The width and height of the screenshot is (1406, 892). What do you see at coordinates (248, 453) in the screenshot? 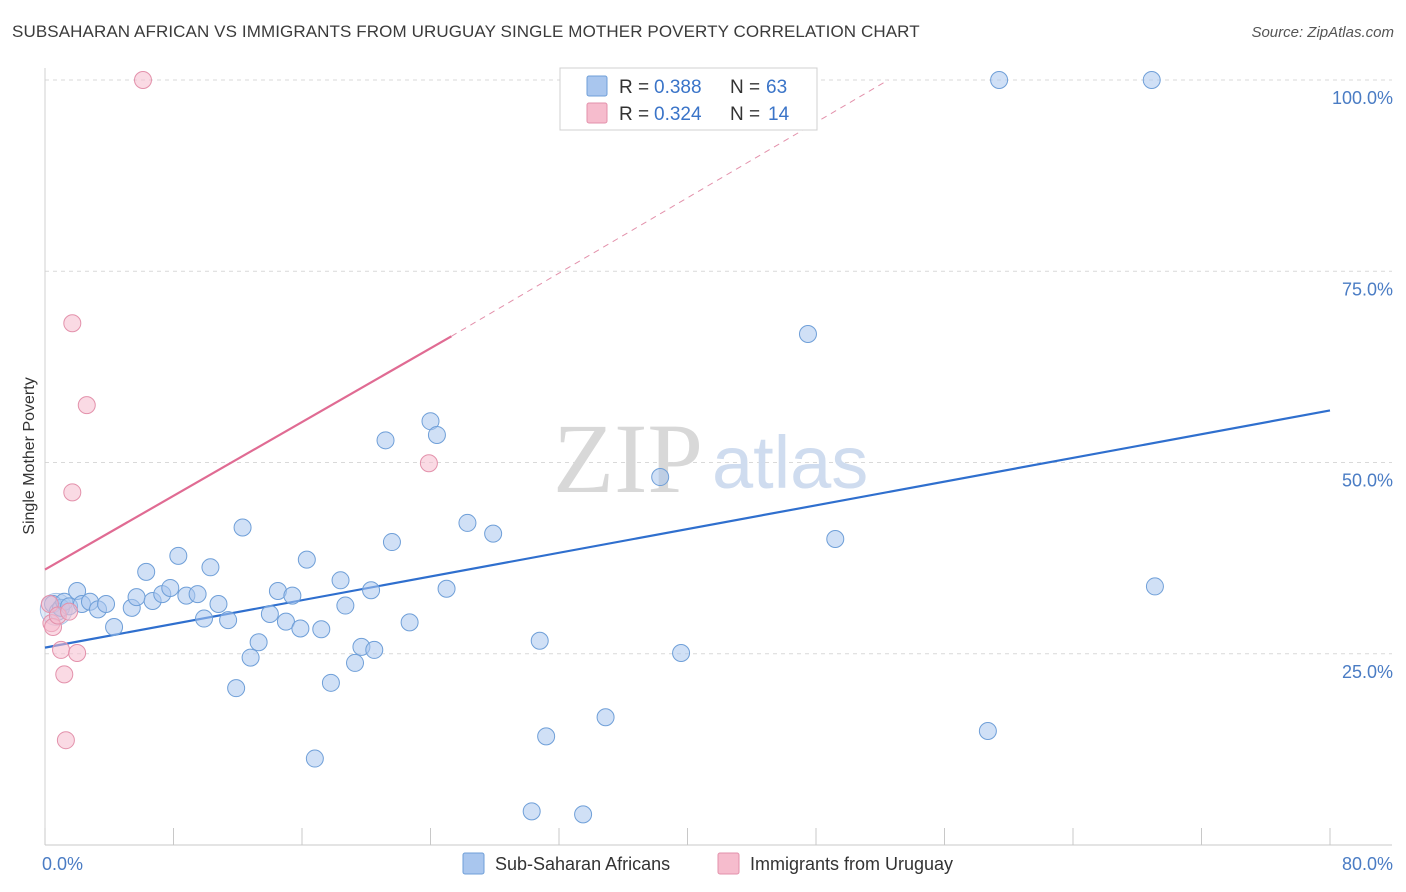
I see `trend-line-pink` at bounding box center [248, 453].